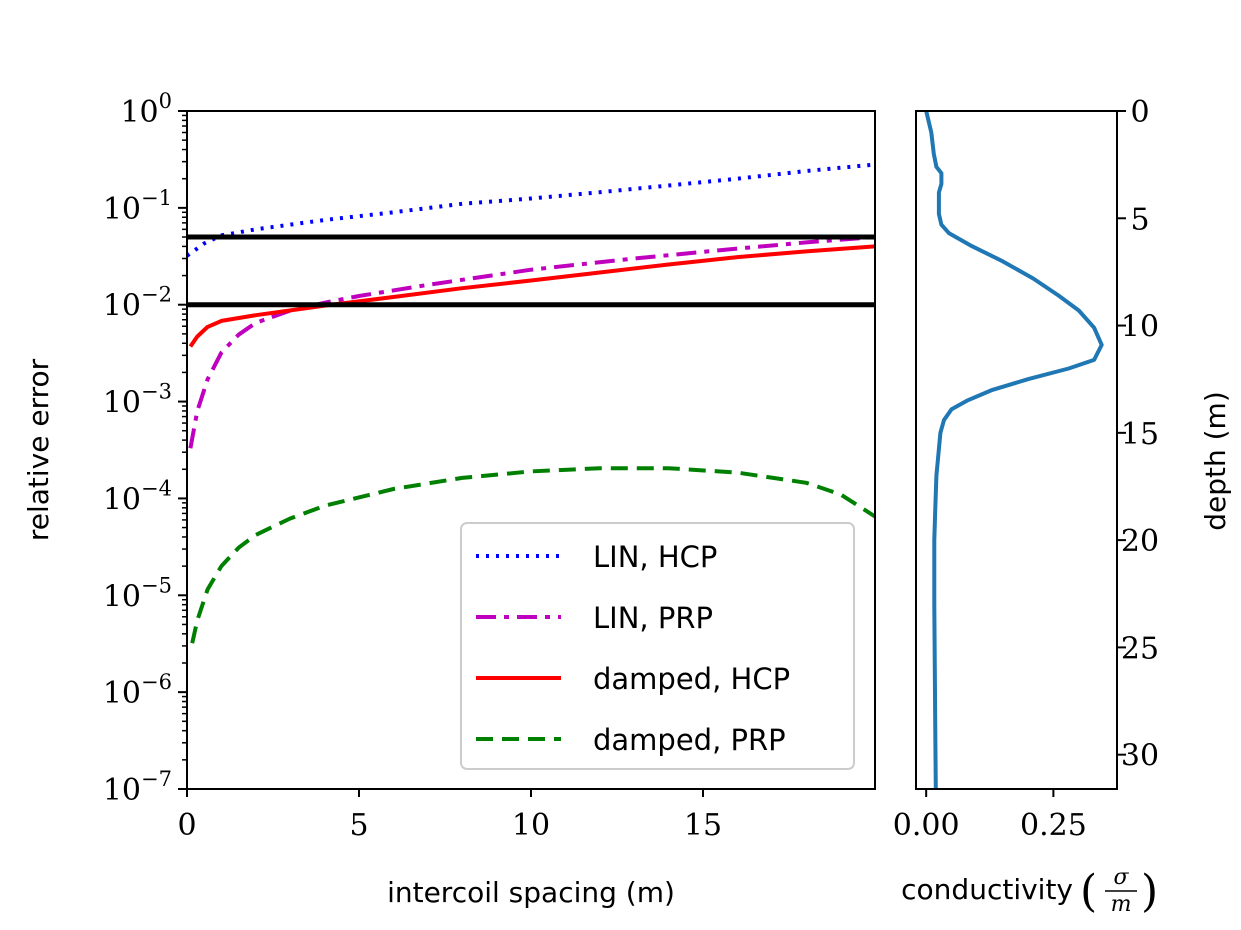  What do you see at coordinates (926, 825) in the screenshot?
I see `conductivity-tick-label: 0.00` at bounding box center [926, 825].